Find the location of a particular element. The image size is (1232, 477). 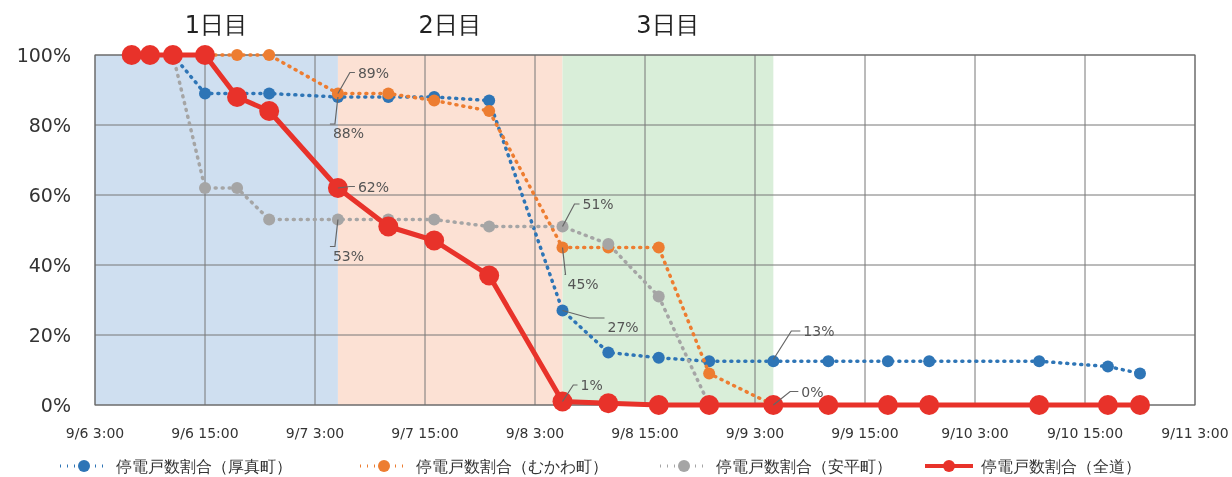

annotation: 13% is located at coordinates (819, 331).